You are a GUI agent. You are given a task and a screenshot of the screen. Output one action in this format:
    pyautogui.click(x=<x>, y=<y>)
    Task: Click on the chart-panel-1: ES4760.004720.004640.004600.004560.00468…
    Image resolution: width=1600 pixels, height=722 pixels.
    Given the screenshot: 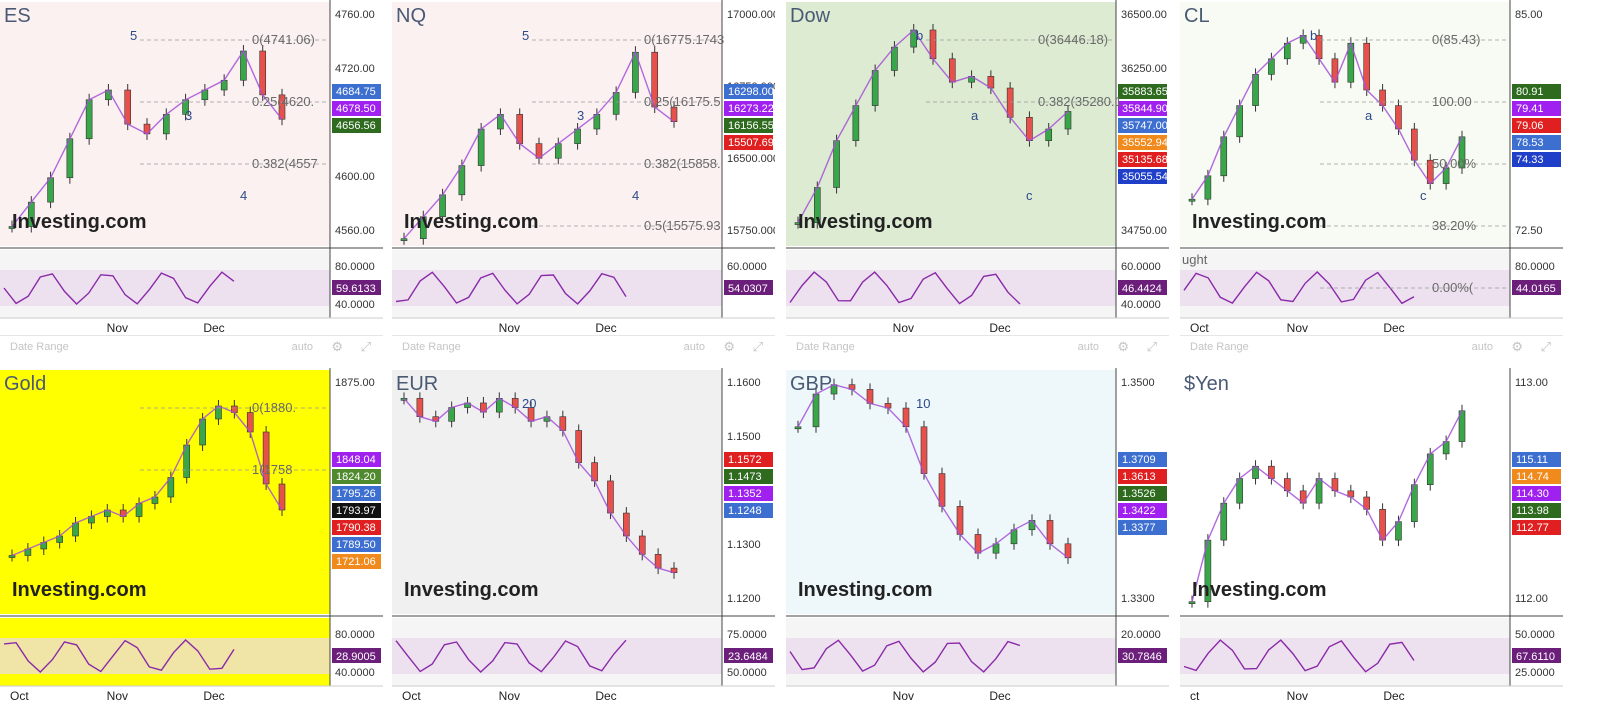 What is the action you would take?
    pyautogui.click(x=191, y=179)
    